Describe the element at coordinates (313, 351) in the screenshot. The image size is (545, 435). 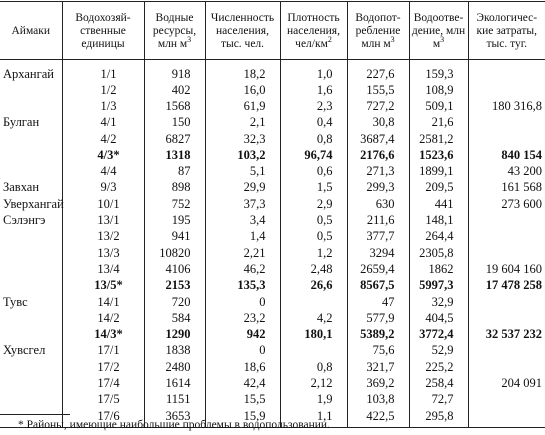
I see `cell-density` at that location.